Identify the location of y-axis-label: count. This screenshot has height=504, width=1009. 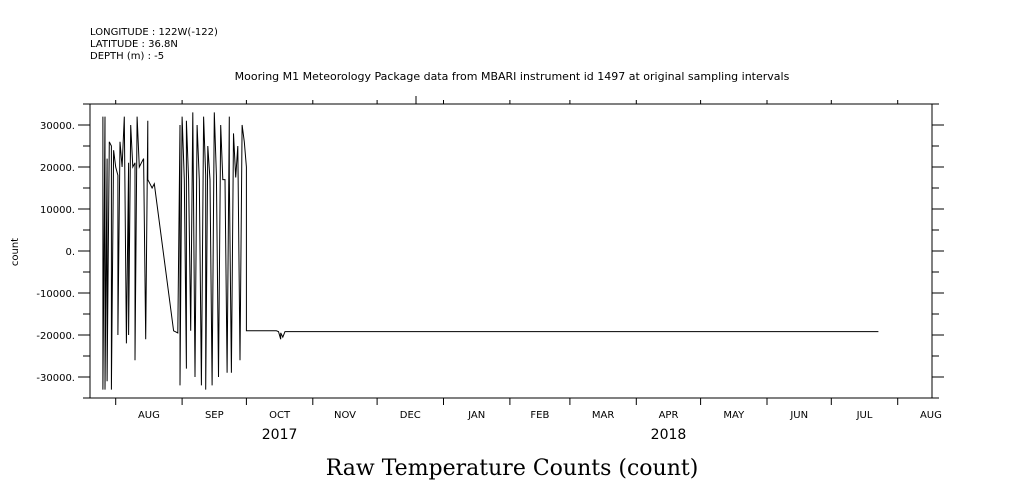
(15, 252).